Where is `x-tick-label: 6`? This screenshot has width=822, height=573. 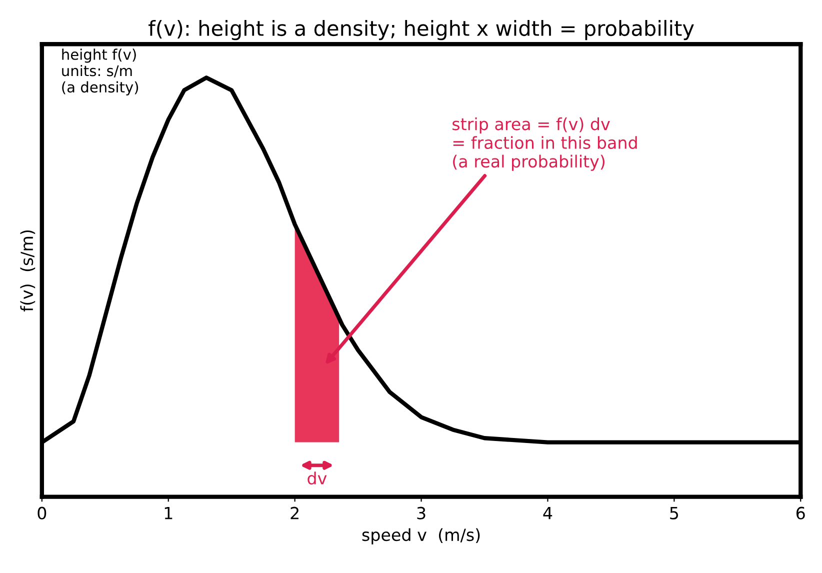
x-tick-label: 6 is located at coordinates (800, 513).